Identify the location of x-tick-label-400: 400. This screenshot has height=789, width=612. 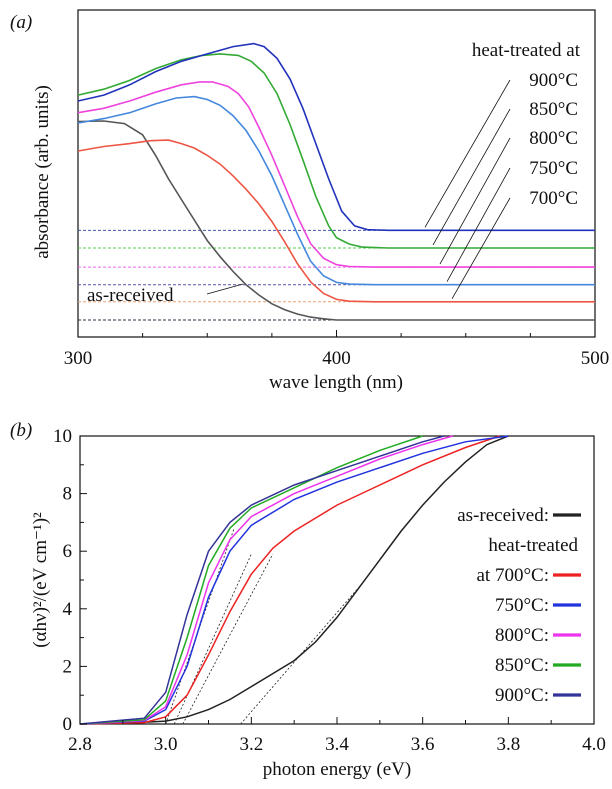
(336, 358).